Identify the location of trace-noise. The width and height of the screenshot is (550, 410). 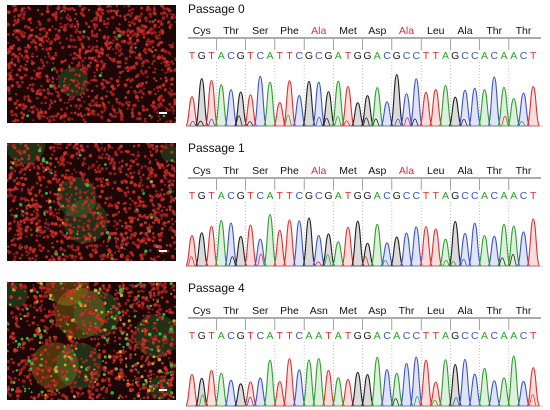
(202, 400).